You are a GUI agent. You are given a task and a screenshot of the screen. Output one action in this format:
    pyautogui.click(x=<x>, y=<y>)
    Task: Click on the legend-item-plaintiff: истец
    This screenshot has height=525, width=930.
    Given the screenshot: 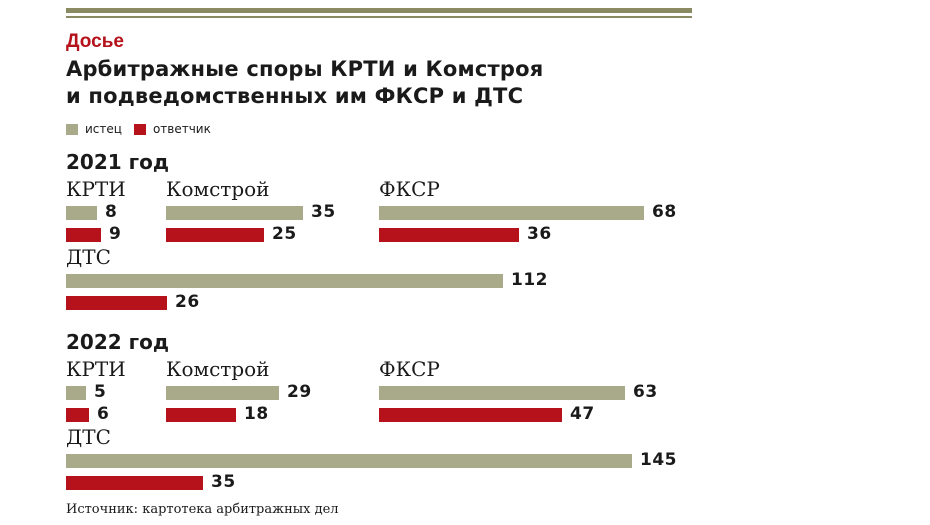 What is the action you would take?
    pyautogui.click(x=94, y=129)
    